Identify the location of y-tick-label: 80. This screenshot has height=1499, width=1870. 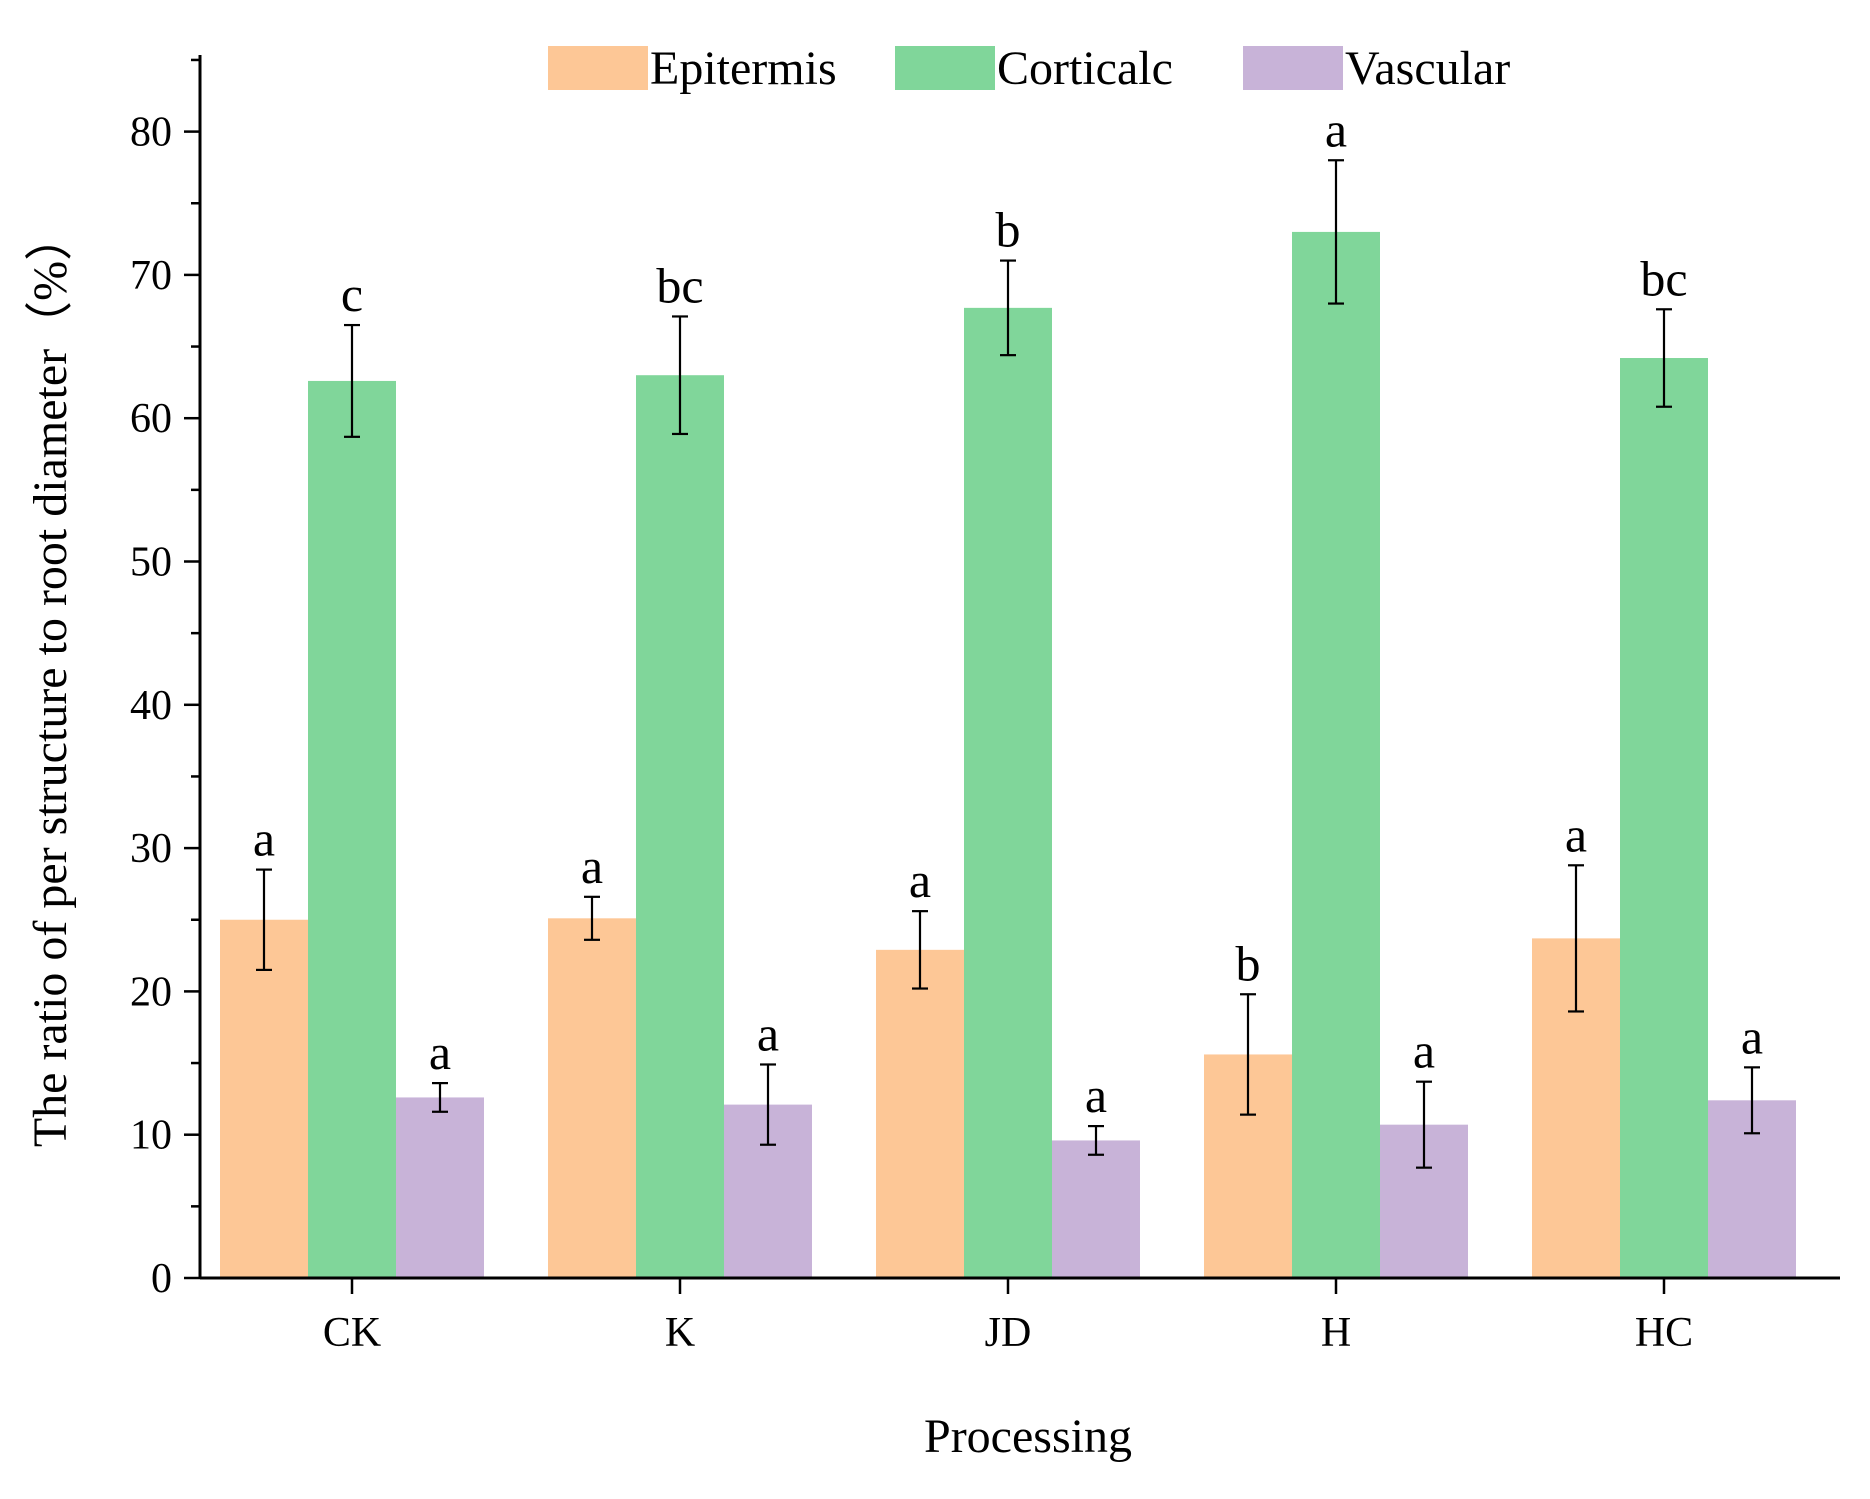
(151, 133).